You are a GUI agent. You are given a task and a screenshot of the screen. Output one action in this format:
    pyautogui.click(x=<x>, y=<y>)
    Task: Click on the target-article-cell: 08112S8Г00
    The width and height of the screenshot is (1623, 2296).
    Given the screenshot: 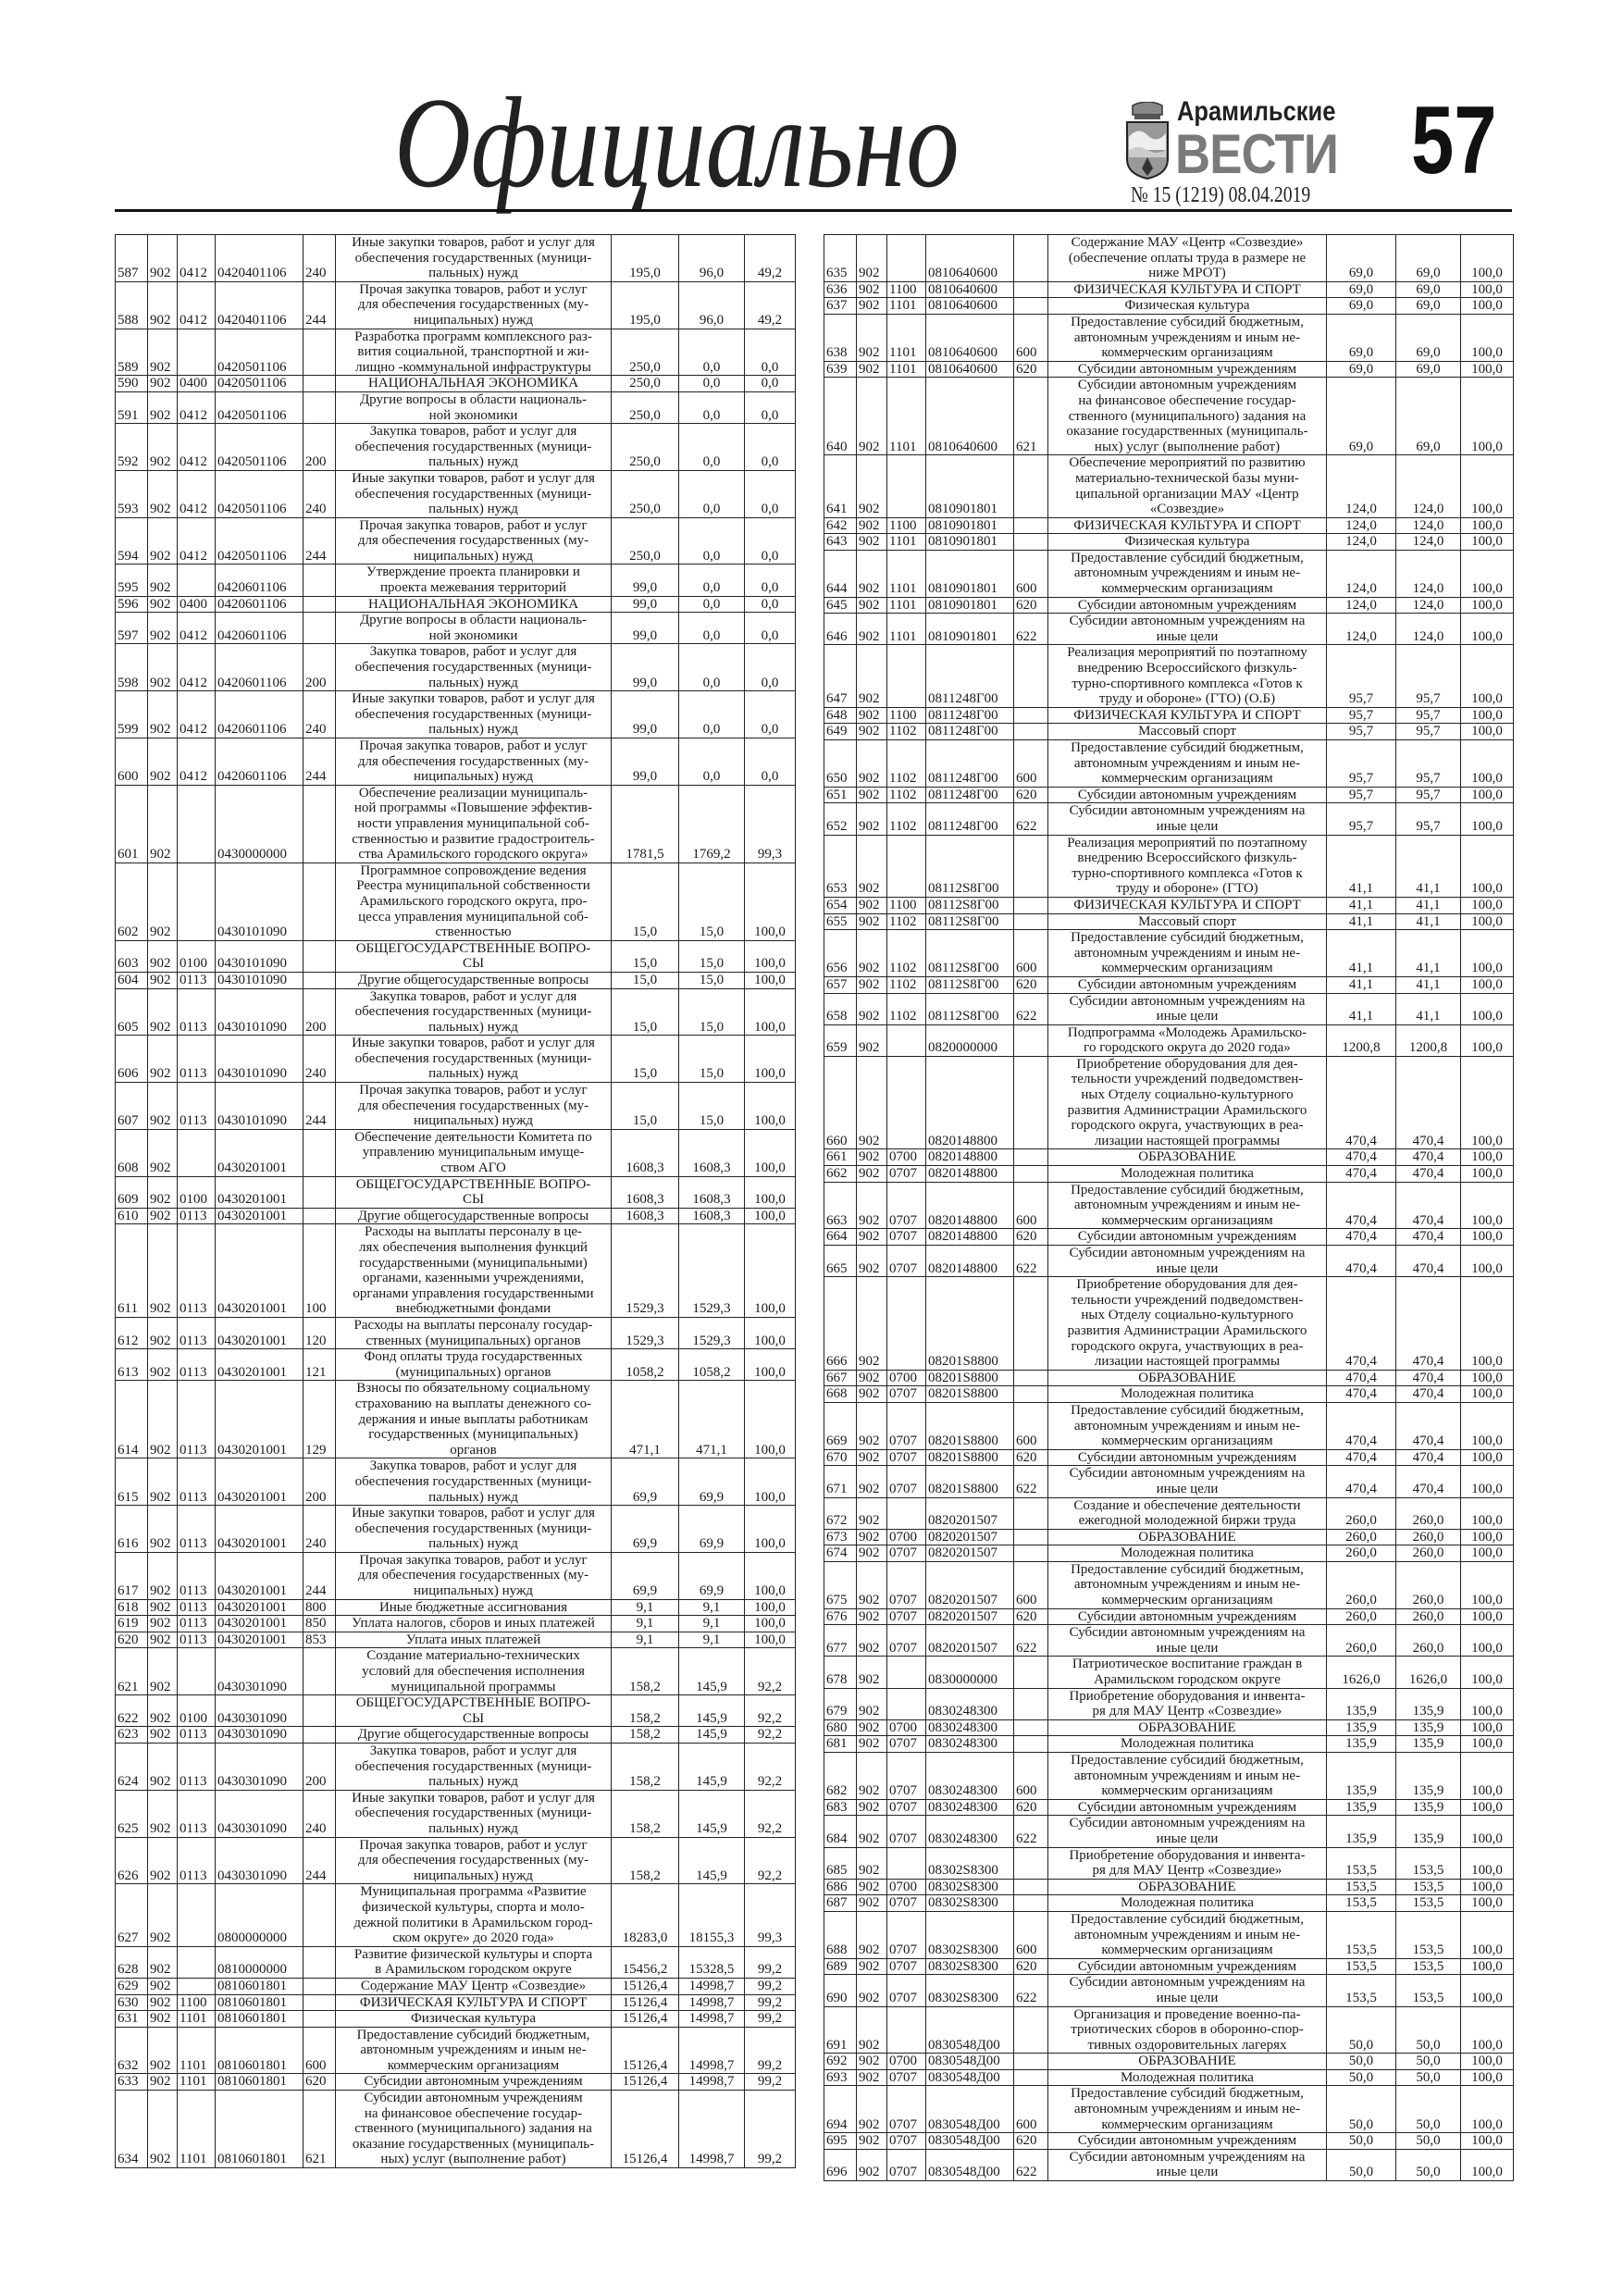 What is the action you would take?
    pyautogui.click(x=969, y=985)
    